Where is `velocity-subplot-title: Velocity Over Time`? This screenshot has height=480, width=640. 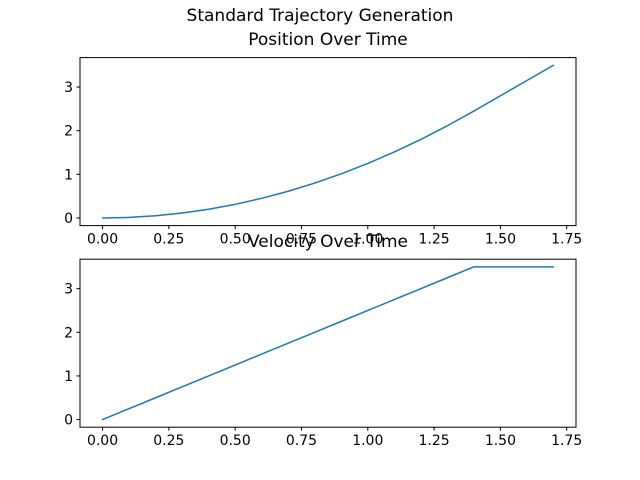
velocity-subplot-title: Velocity Over Time is located at coordinates (328, 242).